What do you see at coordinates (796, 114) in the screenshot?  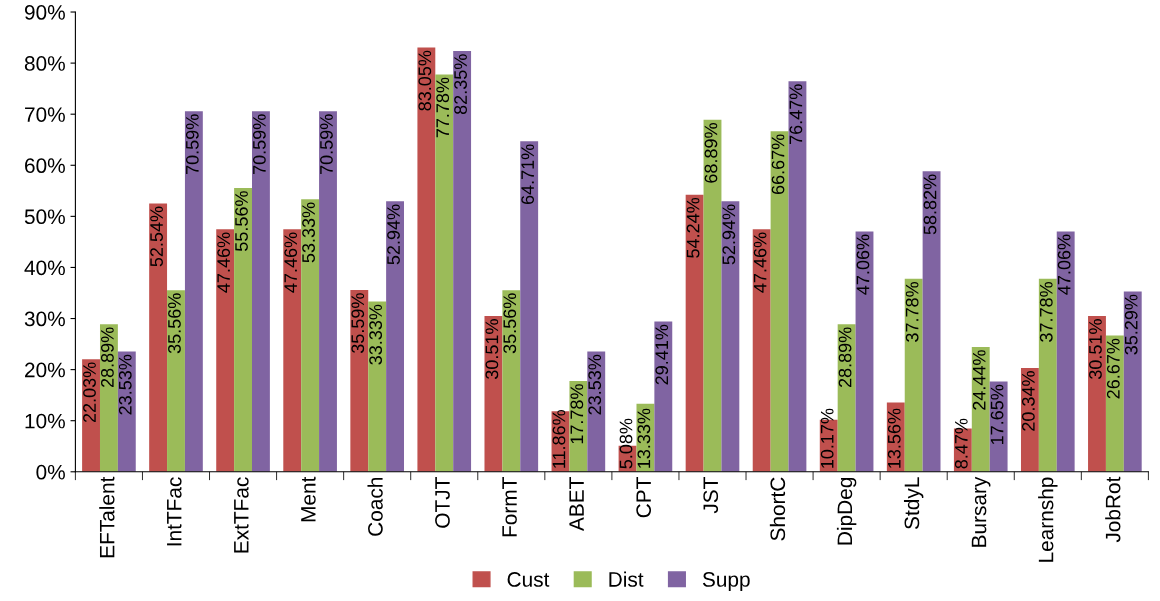 I see `data-label: 76.47%` at bounding box center [796, 114].